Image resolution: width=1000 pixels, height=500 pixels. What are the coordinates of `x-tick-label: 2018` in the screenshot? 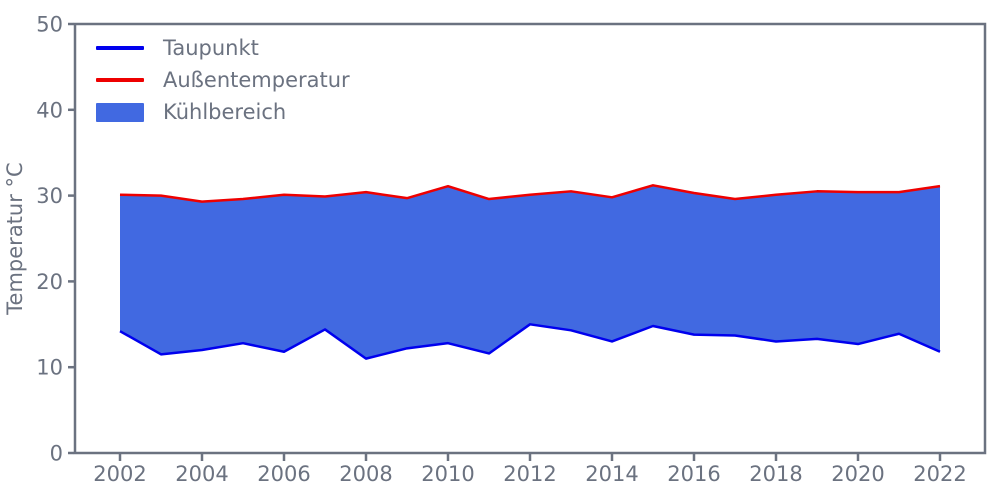 It's located at (775, 474).